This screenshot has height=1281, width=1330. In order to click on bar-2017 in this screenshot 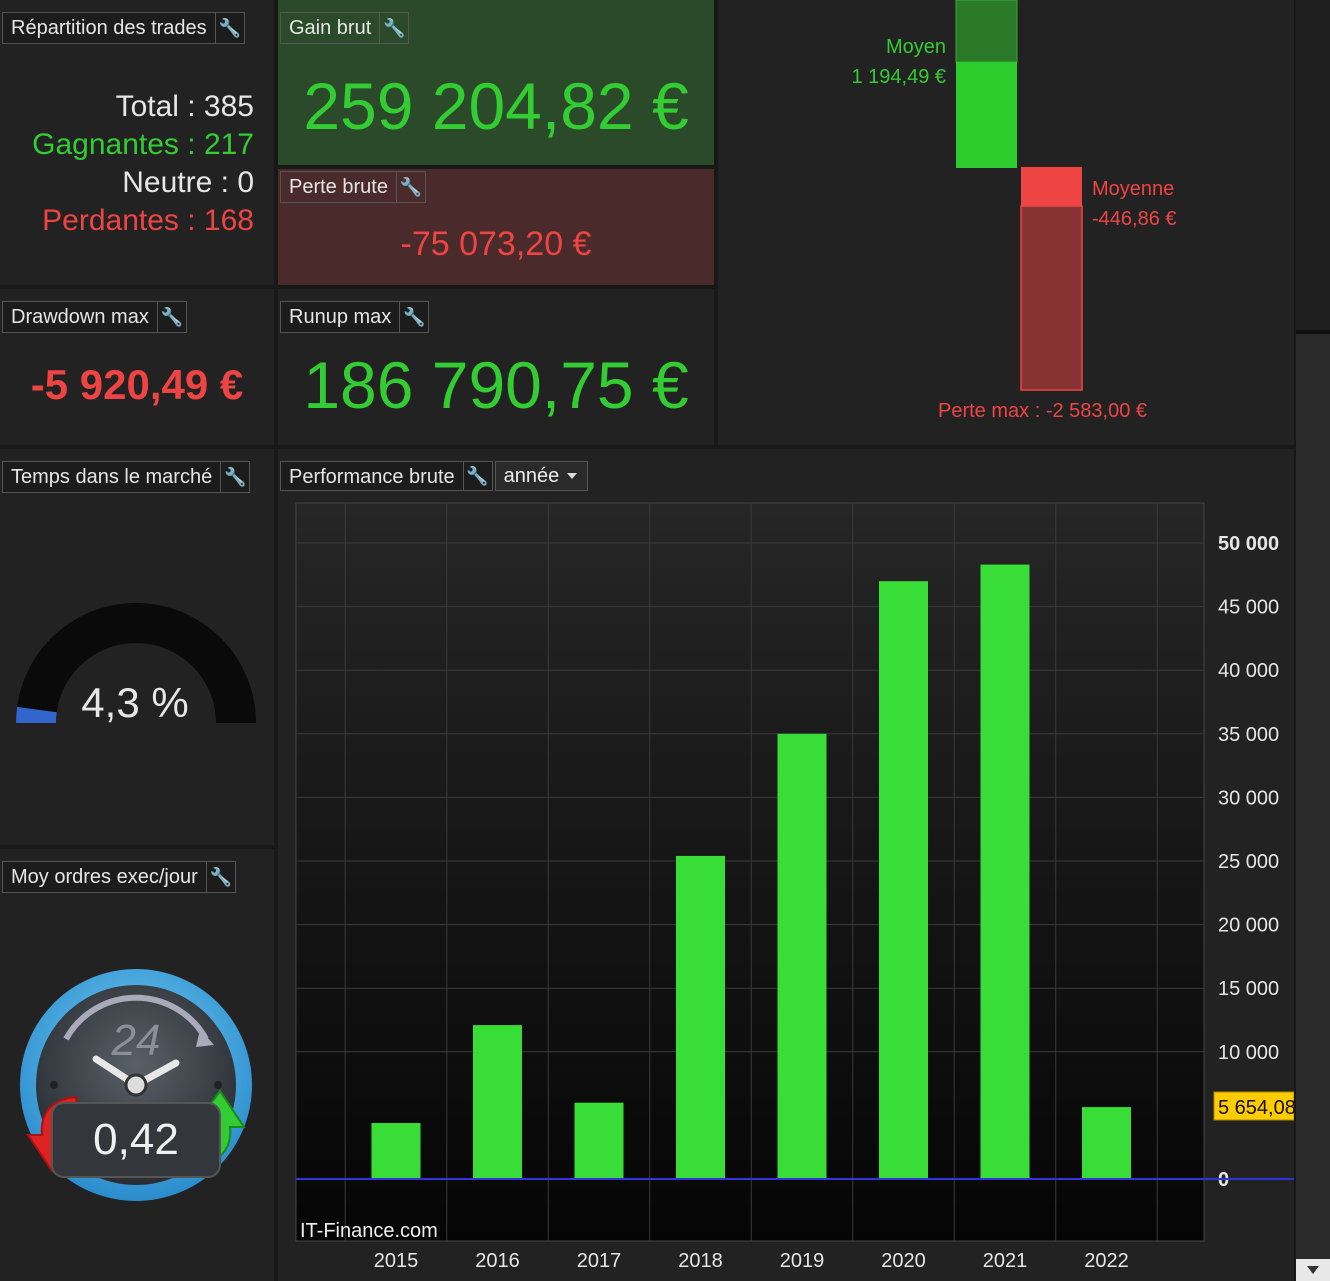, I will do `click(599, 1140)`.